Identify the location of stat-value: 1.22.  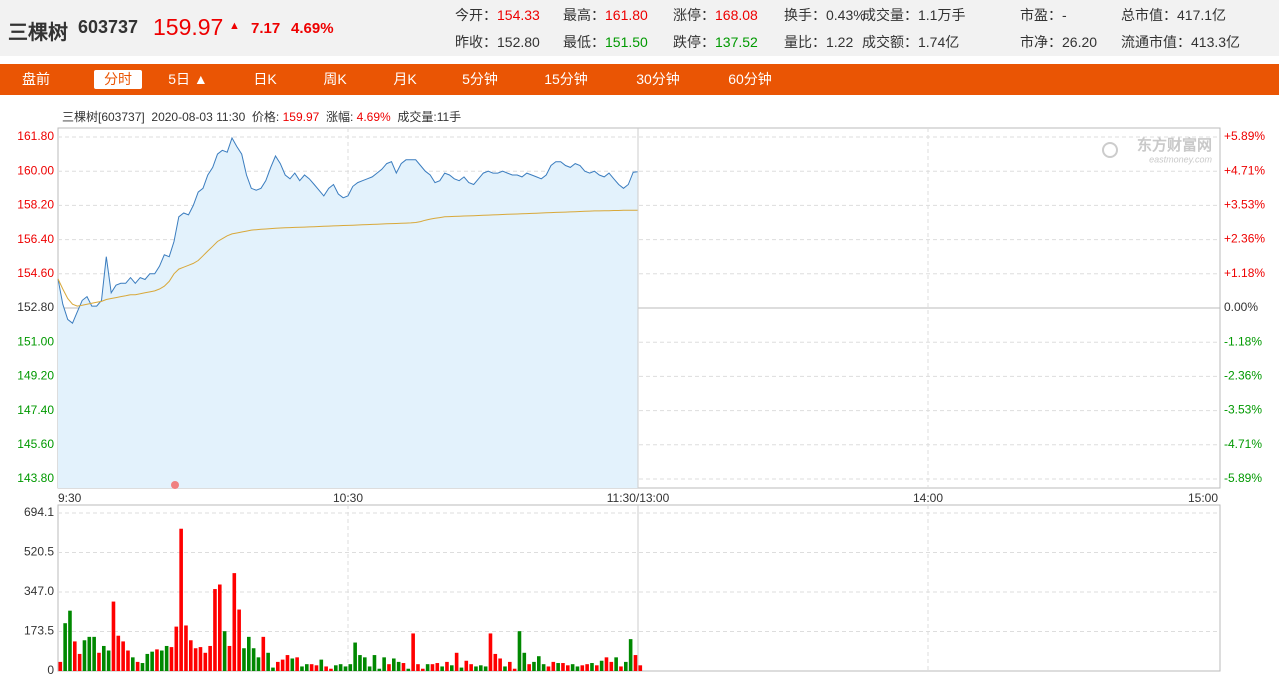
(840, 42).